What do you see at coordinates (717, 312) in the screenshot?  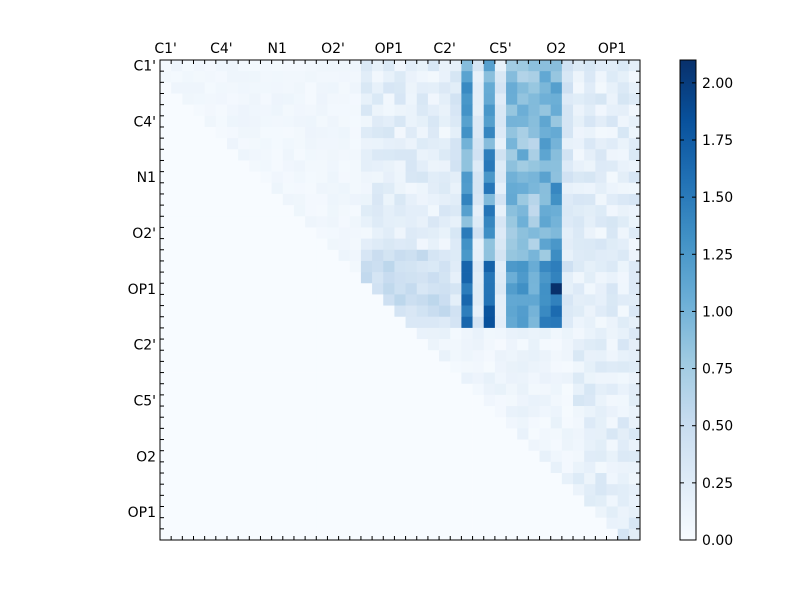 I see `colorbar-tick-label: 1.00` at bounding box center [717, 312].